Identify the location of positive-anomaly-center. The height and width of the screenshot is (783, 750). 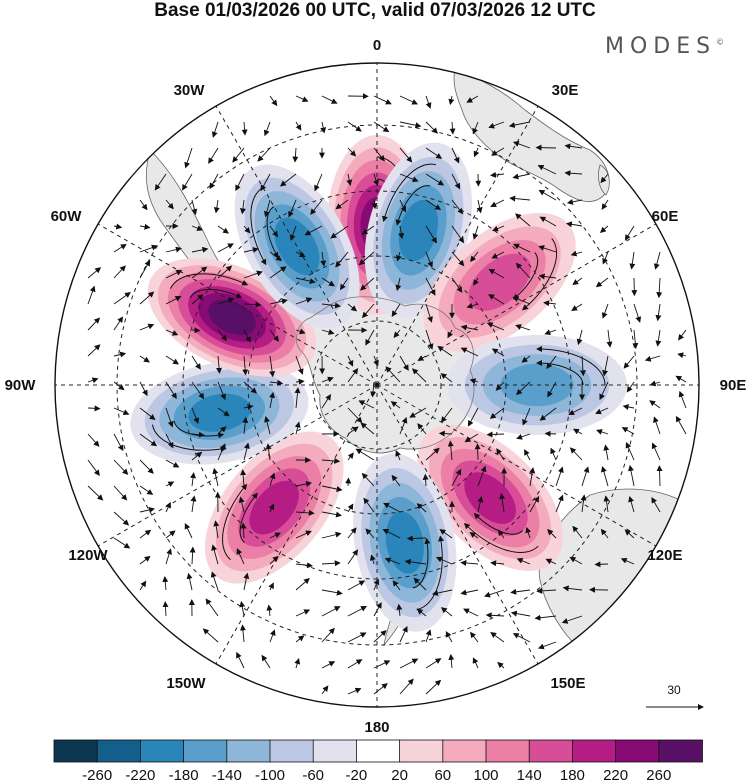
(274, 507).